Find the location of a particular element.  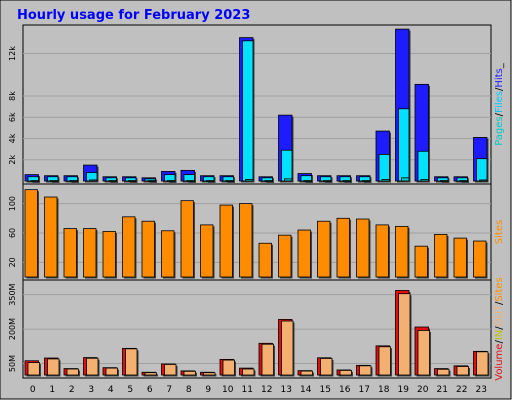

x-tick-label: 2 is located at coordinates (72, 390).